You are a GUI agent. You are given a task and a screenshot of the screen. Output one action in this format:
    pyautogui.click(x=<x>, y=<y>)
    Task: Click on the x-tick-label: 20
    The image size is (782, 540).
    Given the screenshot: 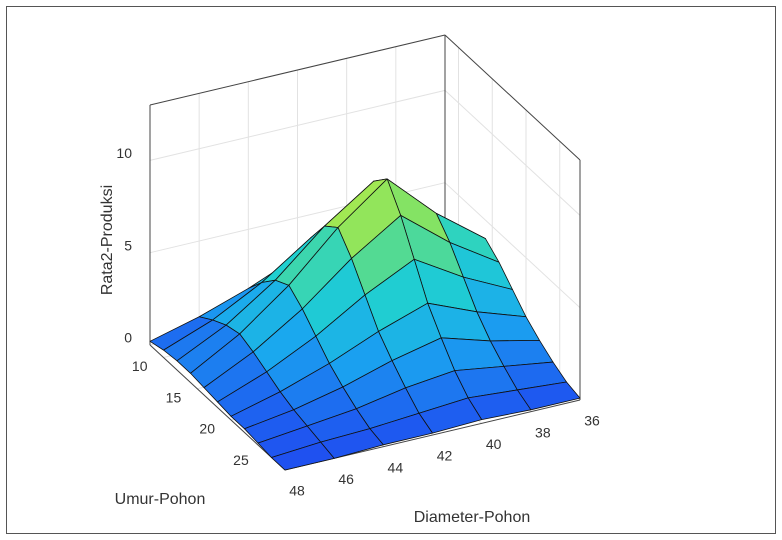 What is the action you would take?
    pyautogui.click(x=207, y=429)
    